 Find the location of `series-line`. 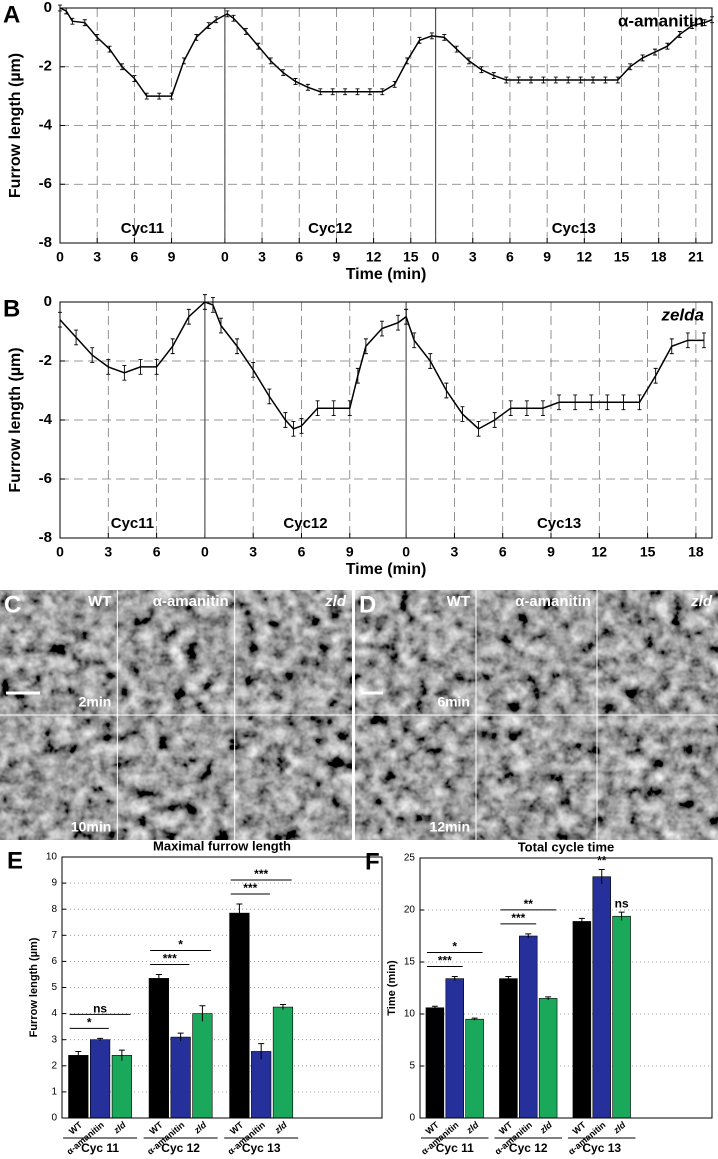

series-line is located at coordinates (386, 52).